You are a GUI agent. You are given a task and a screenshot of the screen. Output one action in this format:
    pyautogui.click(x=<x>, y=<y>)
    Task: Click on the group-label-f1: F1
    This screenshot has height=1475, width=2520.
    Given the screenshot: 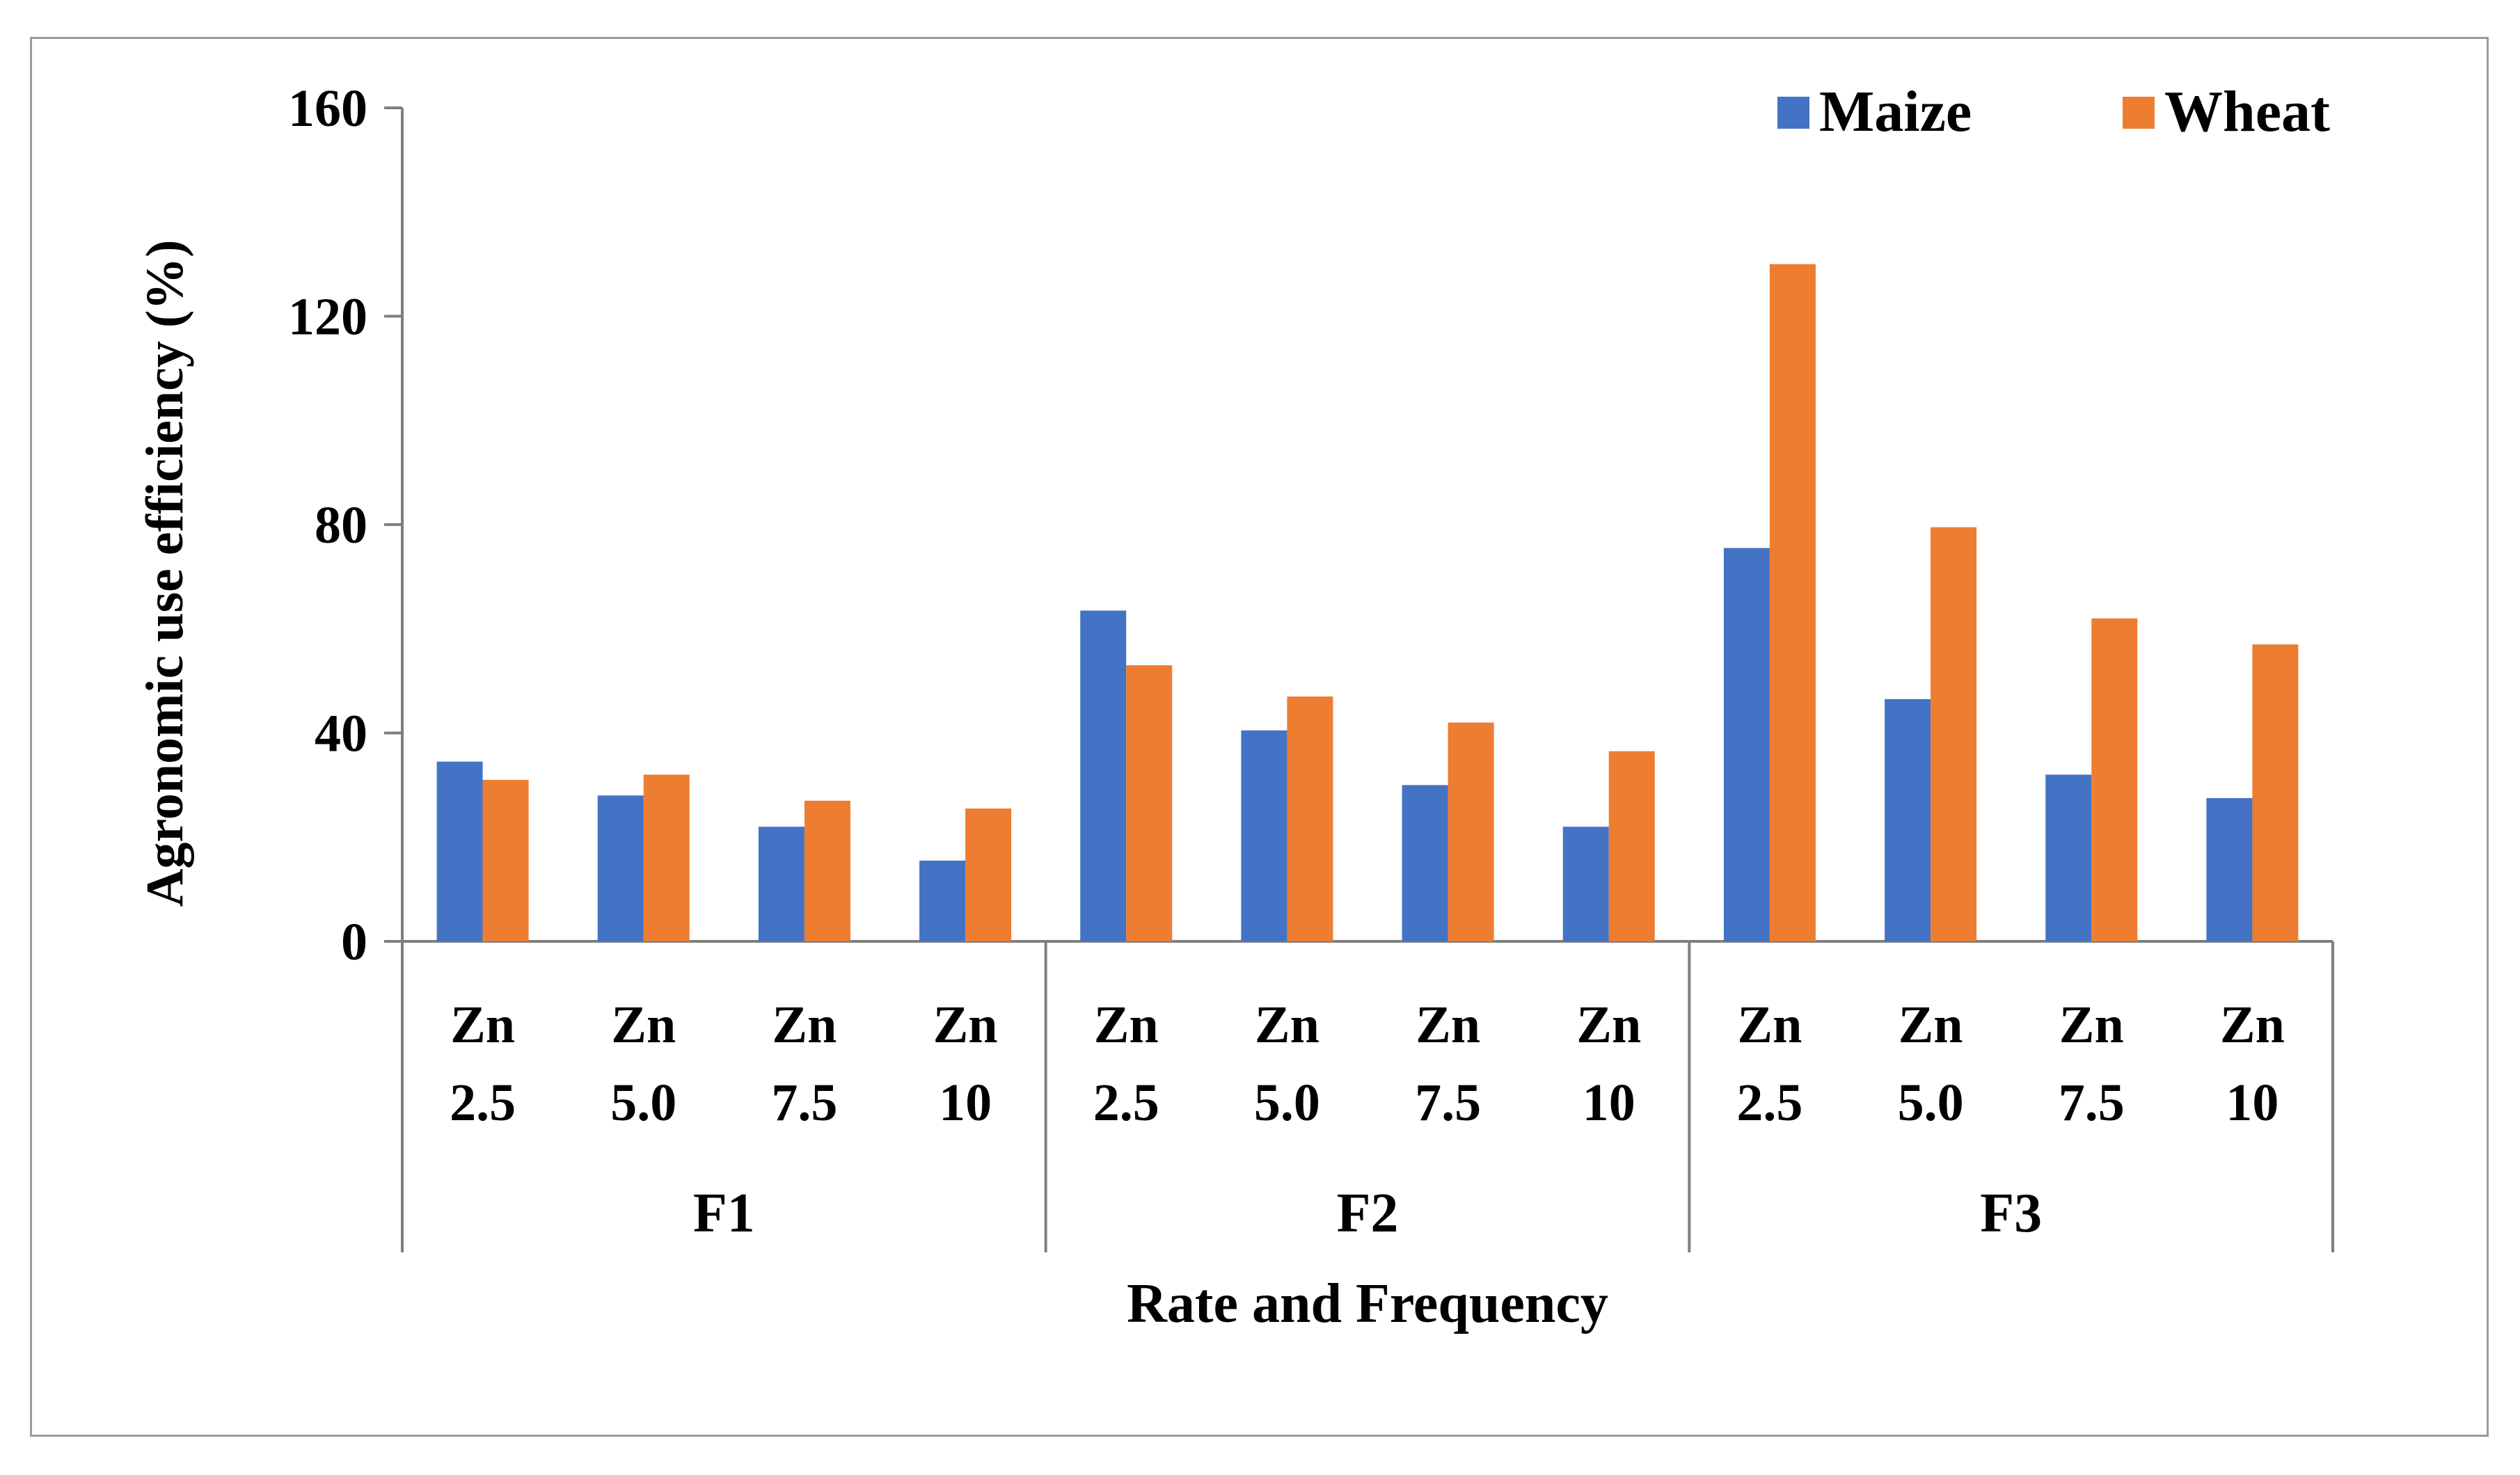 What is the action you would take?
    pyautogui.click(x=724, y=1213)
    